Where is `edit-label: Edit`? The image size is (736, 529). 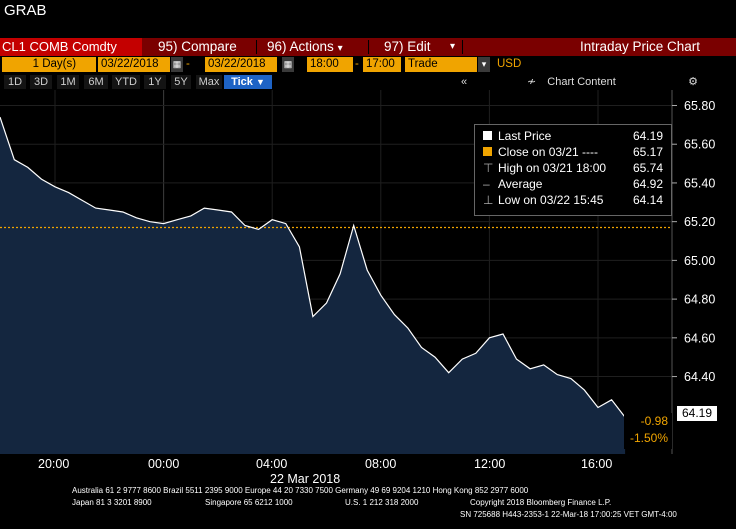 edit-label: Edit is located at coordinates (419, 46).